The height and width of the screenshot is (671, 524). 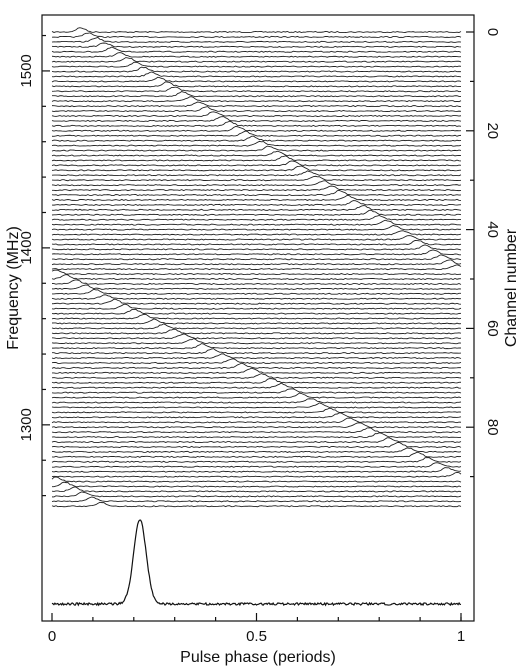 I want to click on freq-tick-label-2: 1300, so click(x=26, y=424).